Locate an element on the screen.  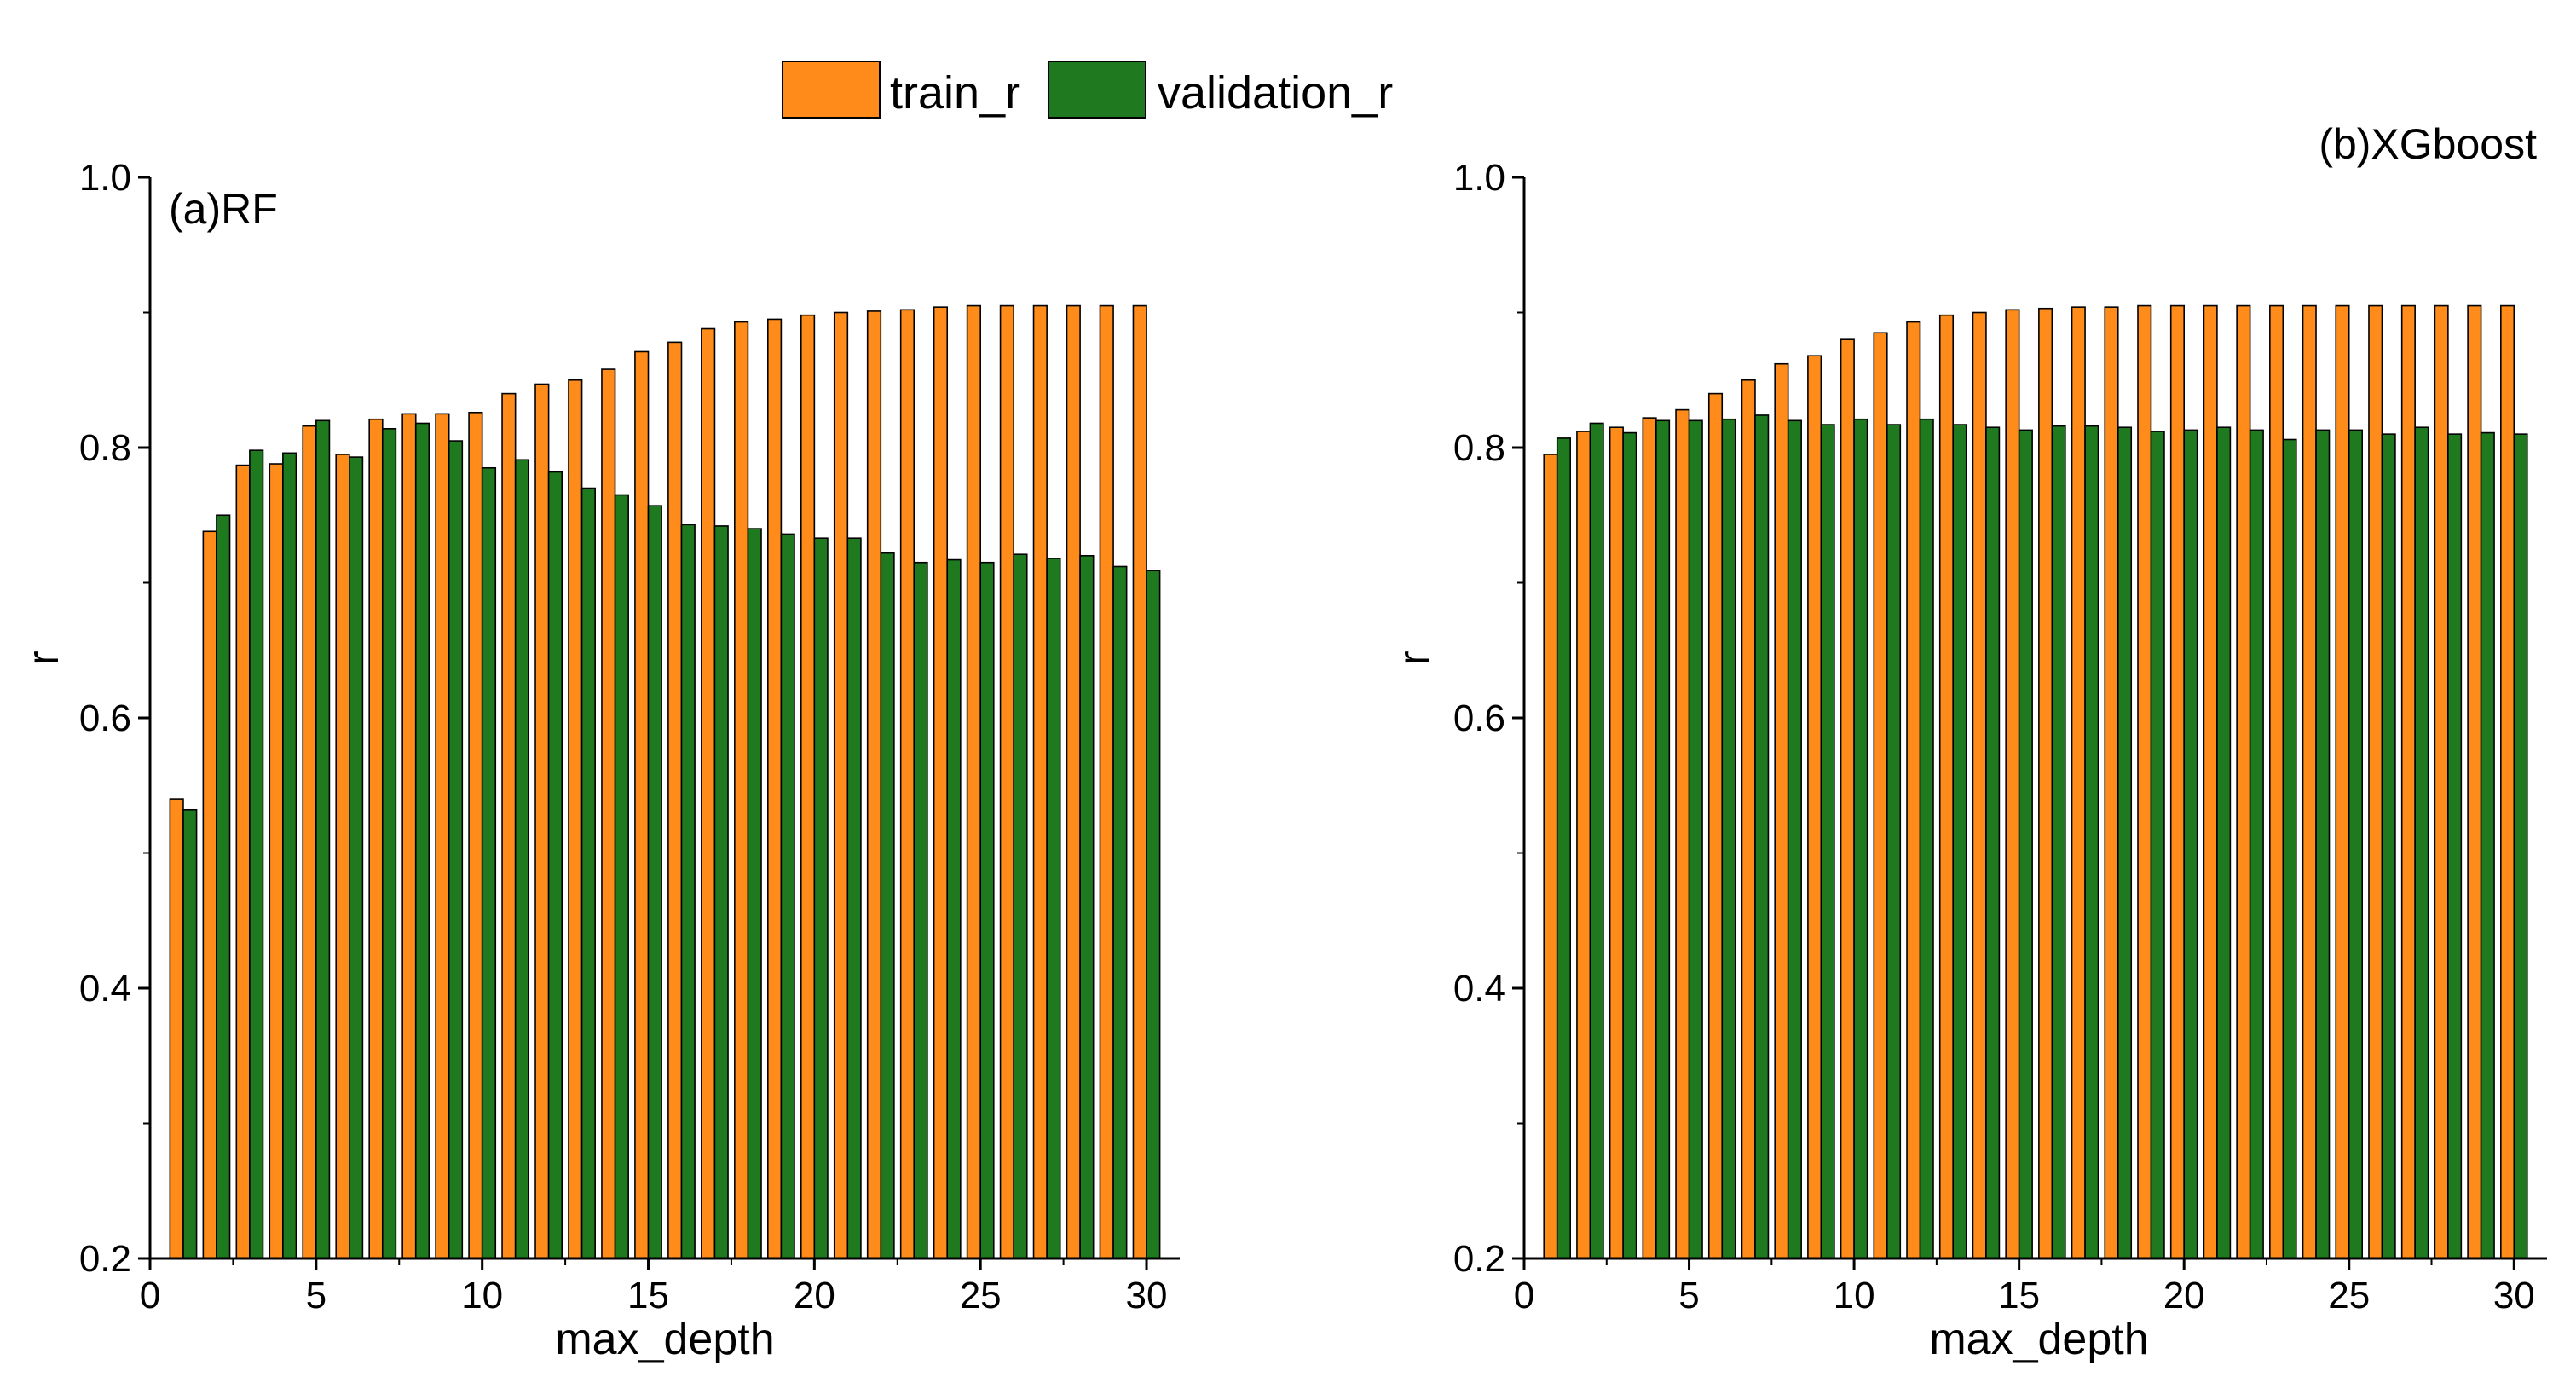
legend-swatch-train-r is located at coordinates (831, 90).